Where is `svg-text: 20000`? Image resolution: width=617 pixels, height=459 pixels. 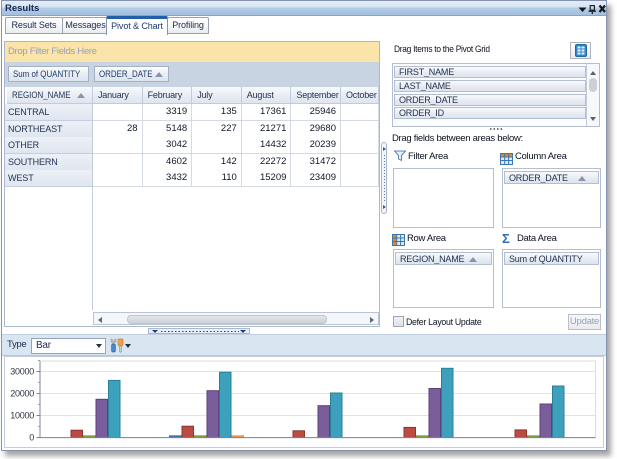
svg-text: 20000 is located at coordinates (22, 394).